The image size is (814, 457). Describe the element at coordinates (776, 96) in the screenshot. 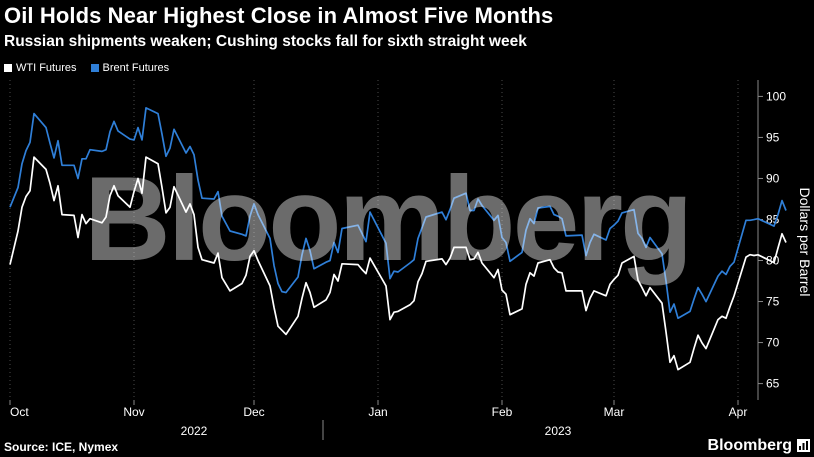

I see `y-tick-label: 100` at that location.